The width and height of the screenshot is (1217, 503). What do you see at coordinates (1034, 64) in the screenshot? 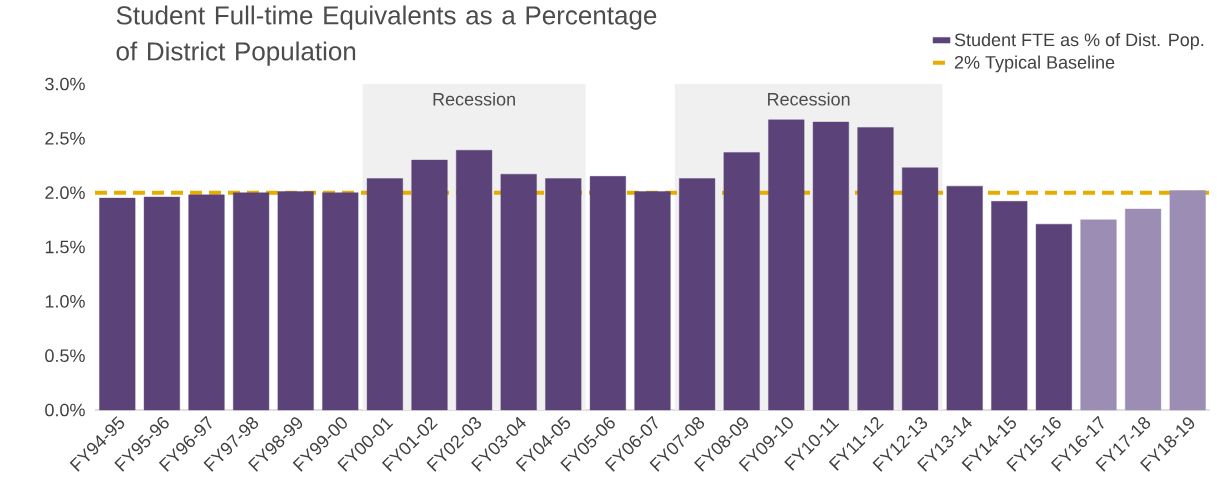
I see `legend-label: 2% Typical Baseline` at bounding box center [1034, 64].